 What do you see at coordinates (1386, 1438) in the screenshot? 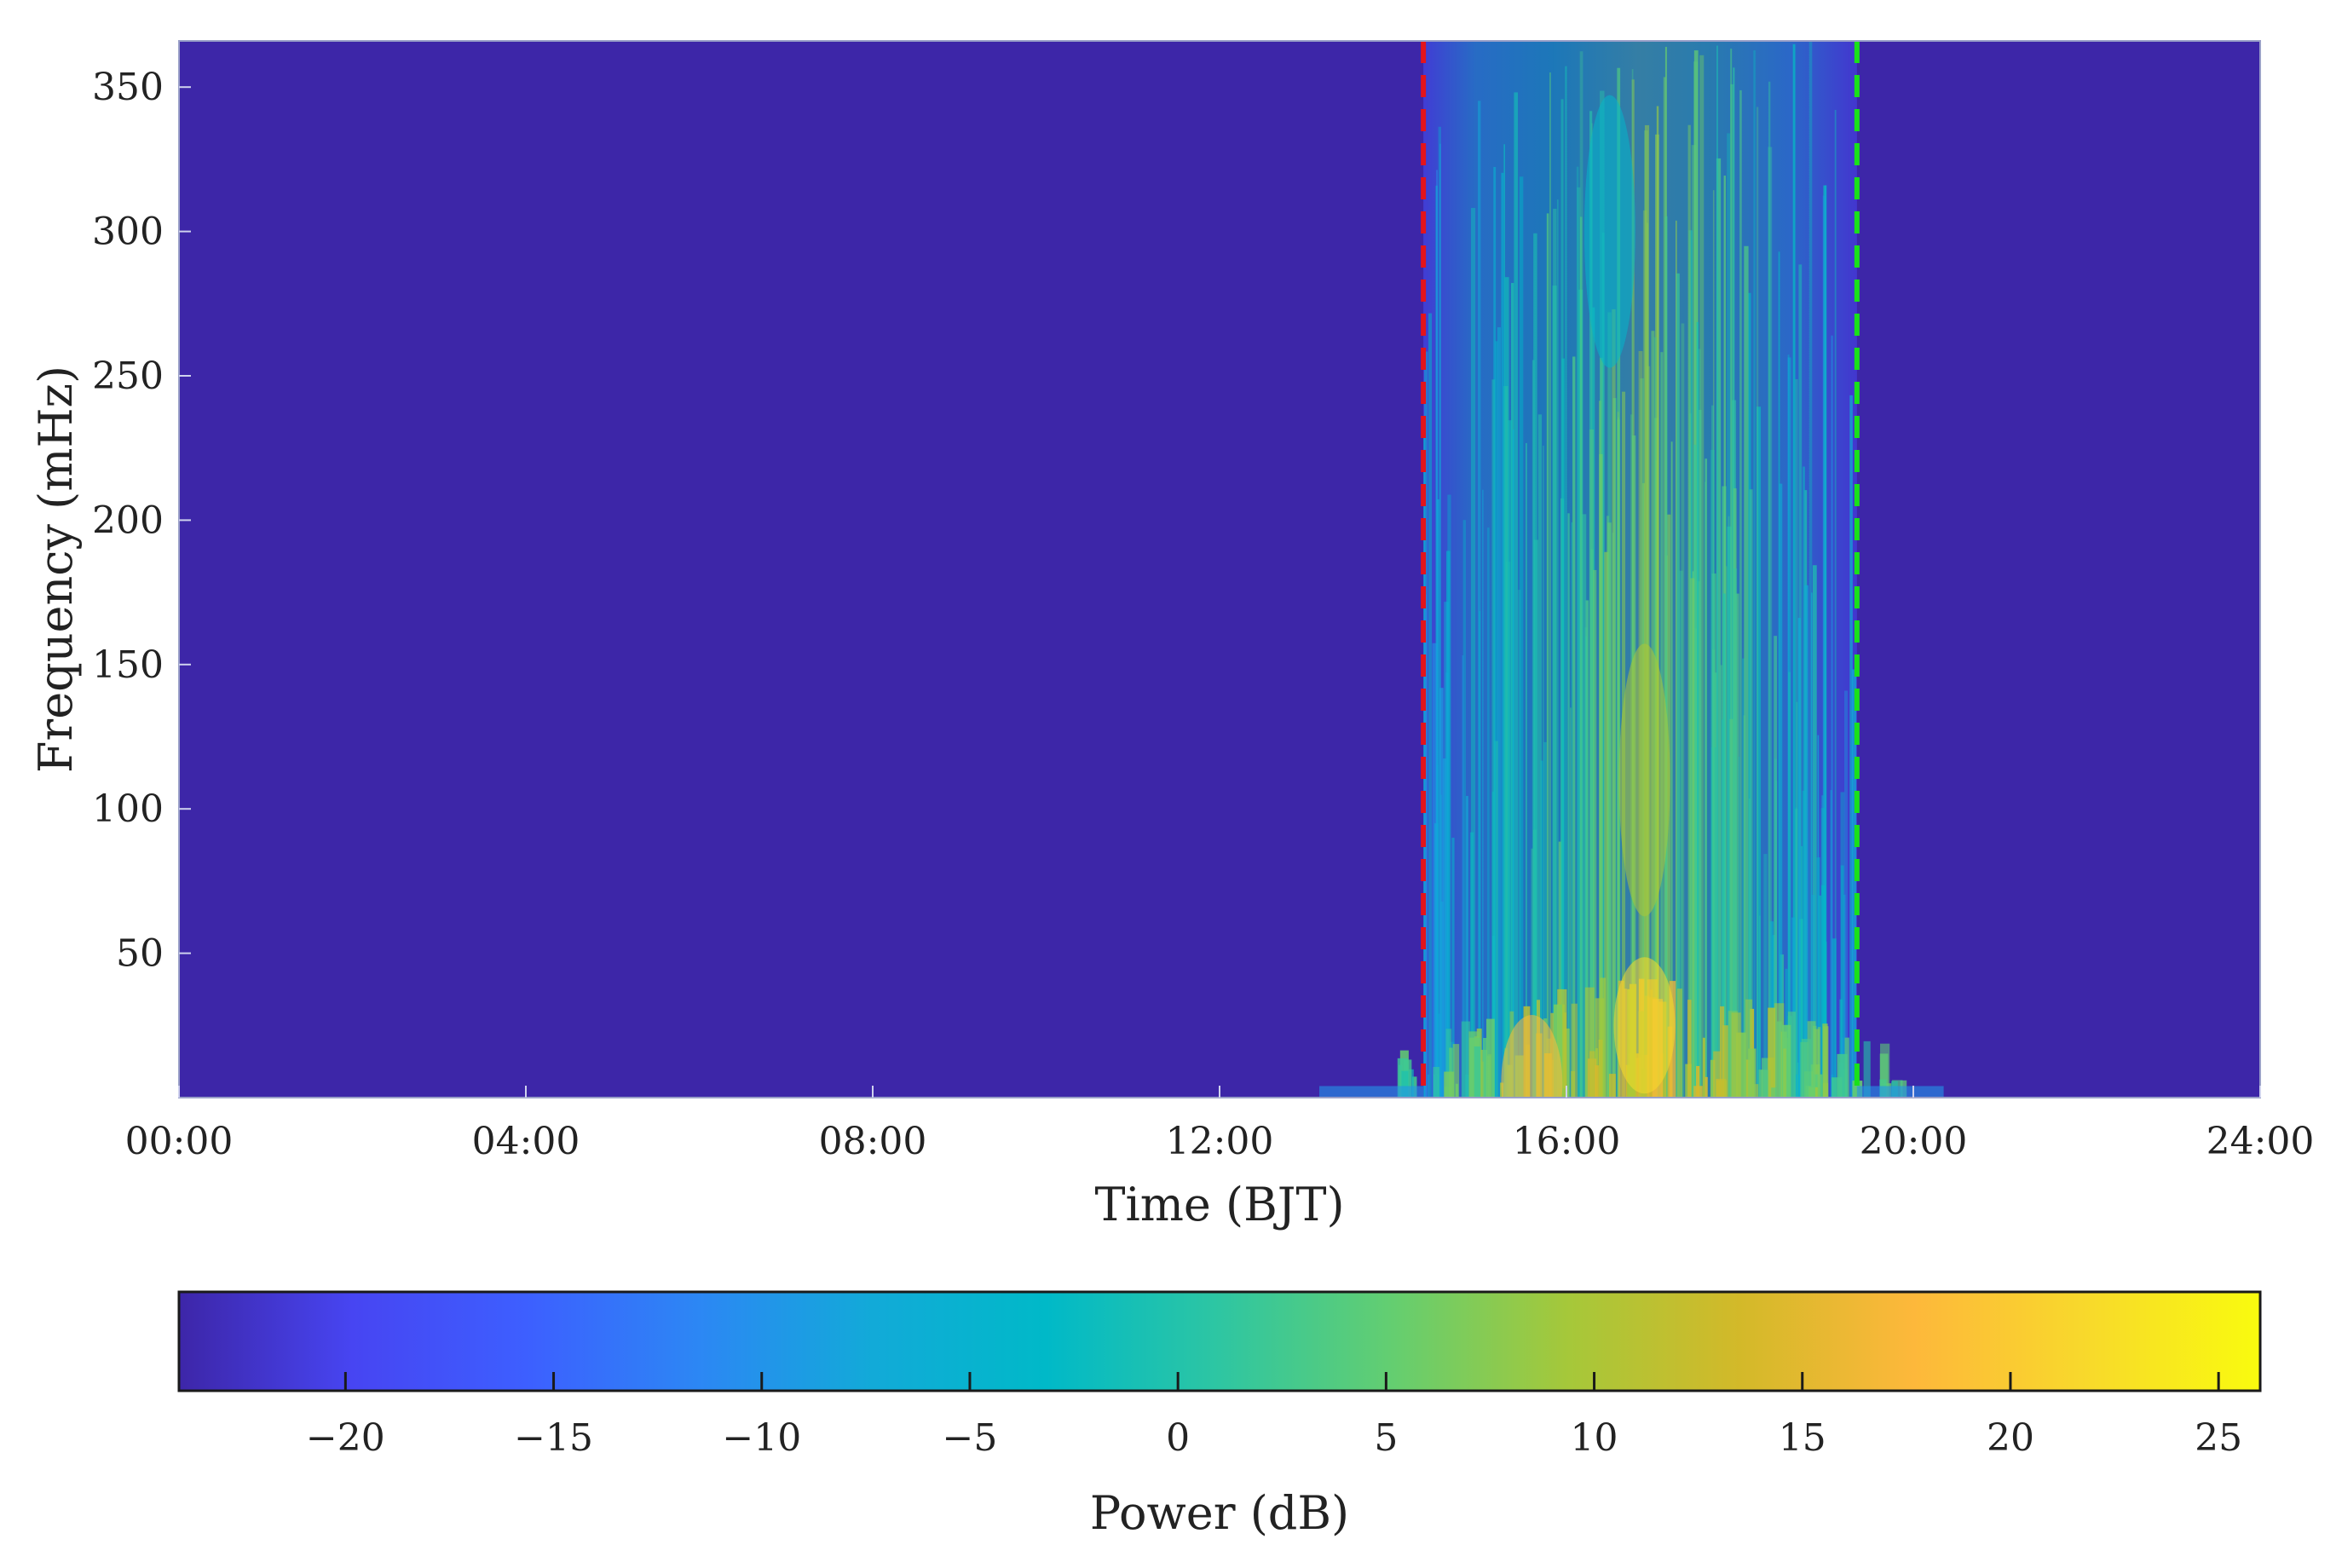
I see `colorbar-tick-label: 5` at bounding box center [1386, 1438].